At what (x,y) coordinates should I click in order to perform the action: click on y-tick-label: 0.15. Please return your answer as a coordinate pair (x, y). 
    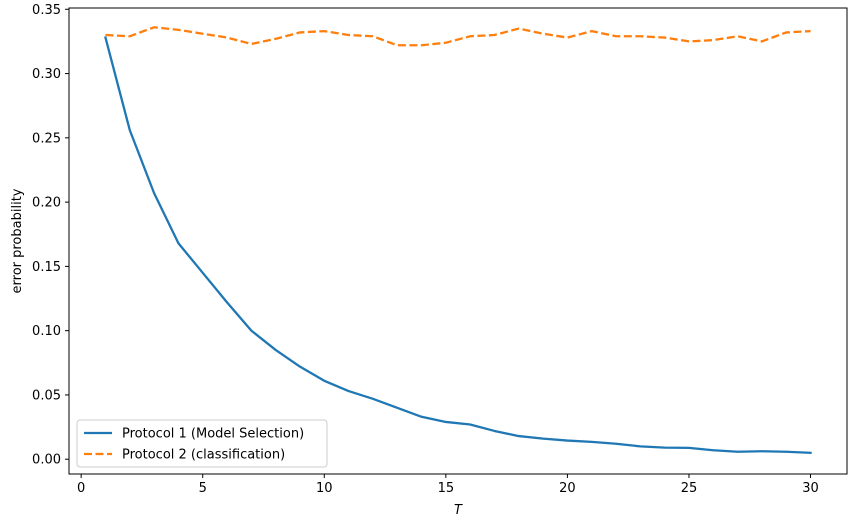
    Looking at the image, I should click on (46, 267).